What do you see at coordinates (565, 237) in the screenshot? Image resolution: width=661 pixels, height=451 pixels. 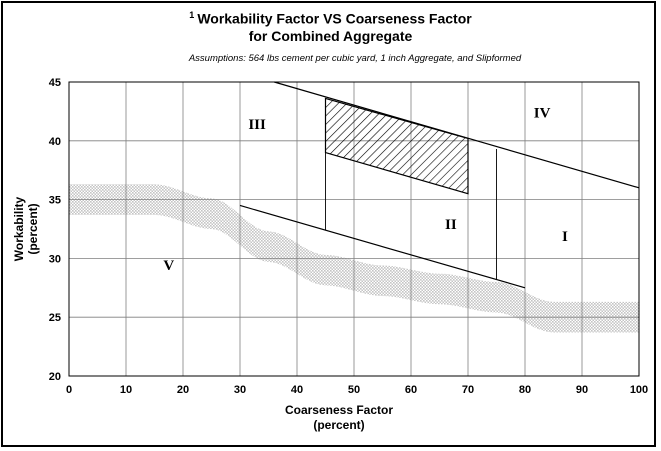 I see `zone-label: I` at bounding box center [565, 237].